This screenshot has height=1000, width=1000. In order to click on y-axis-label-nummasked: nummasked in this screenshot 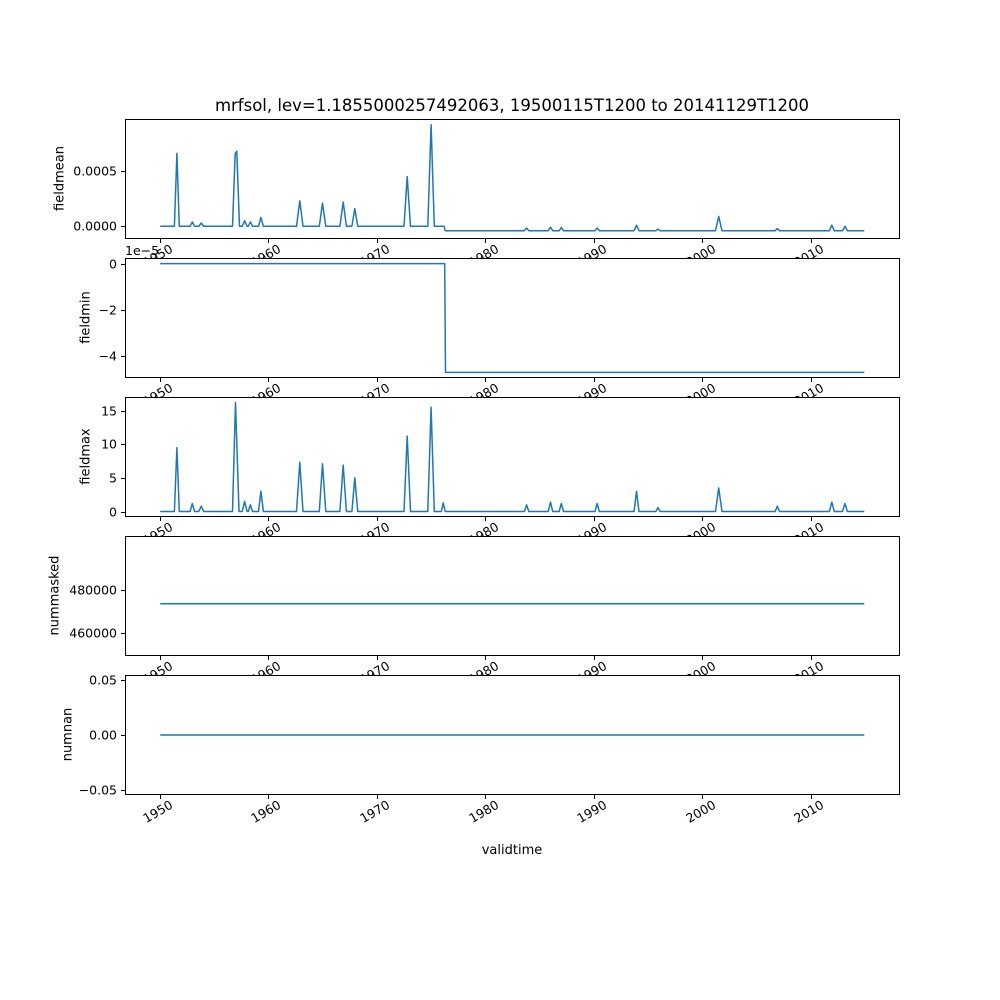, I will do `click(55, 595)`.